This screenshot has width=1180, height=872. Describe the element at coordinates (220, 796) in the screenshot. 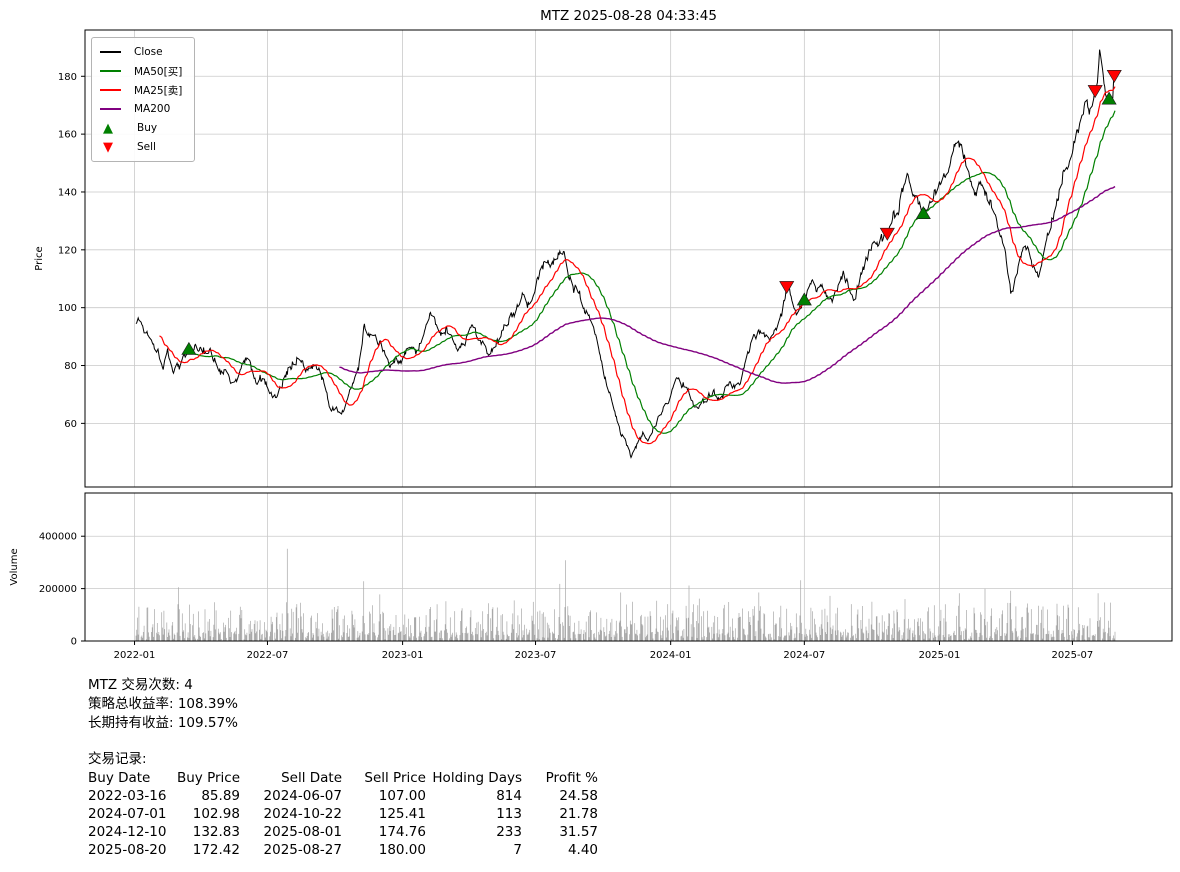

I see `trade-cell: 85.89` at that location.